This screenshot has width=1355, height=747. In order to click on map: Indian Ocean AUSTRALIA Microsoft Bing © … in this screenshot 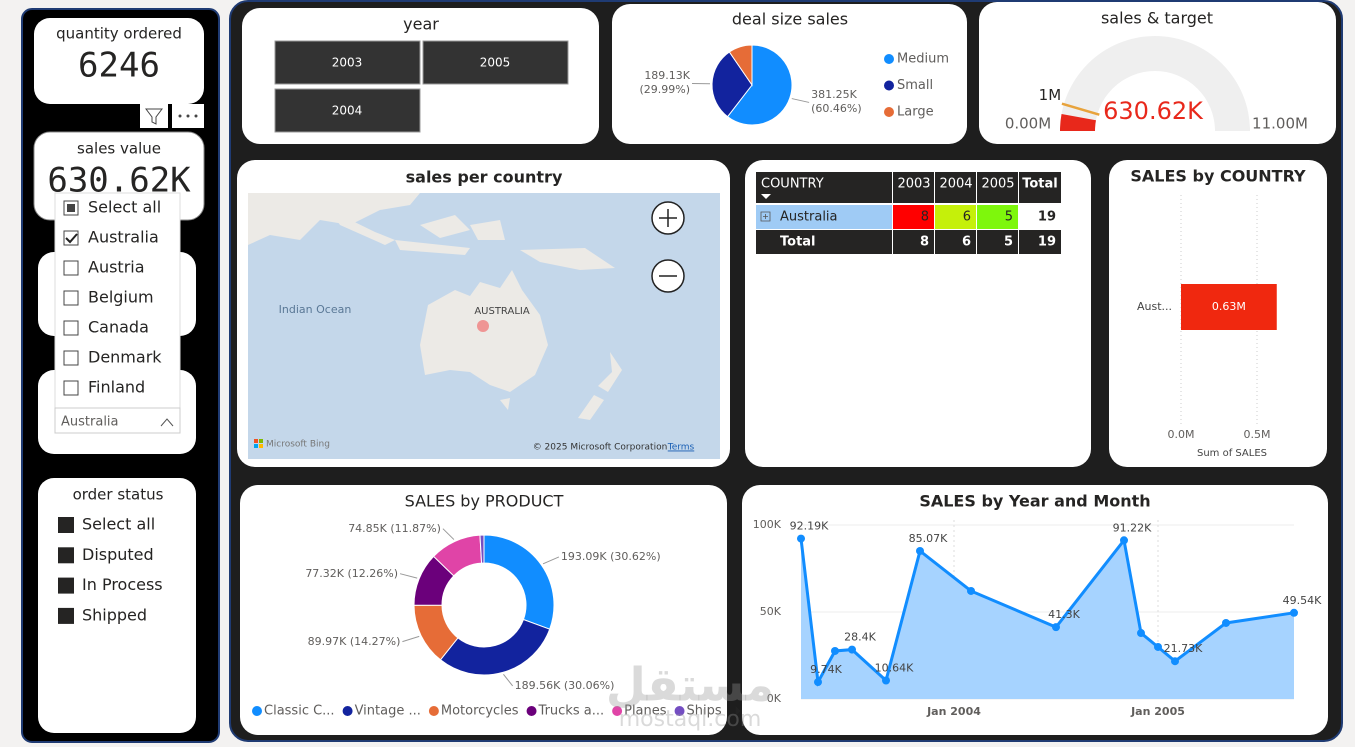, I will do `click(484, 326)`.